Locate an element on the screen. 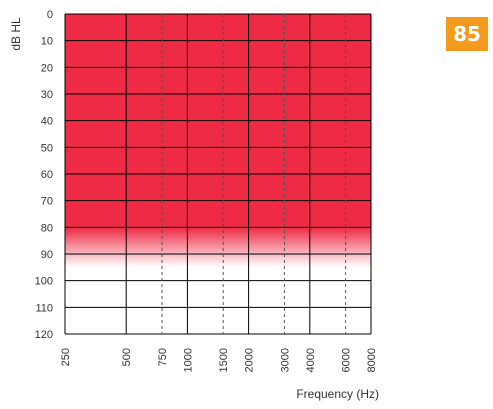 This screenshot has width=493, height=409. x-tick-label: 250 is located at coordinates (66, 357).